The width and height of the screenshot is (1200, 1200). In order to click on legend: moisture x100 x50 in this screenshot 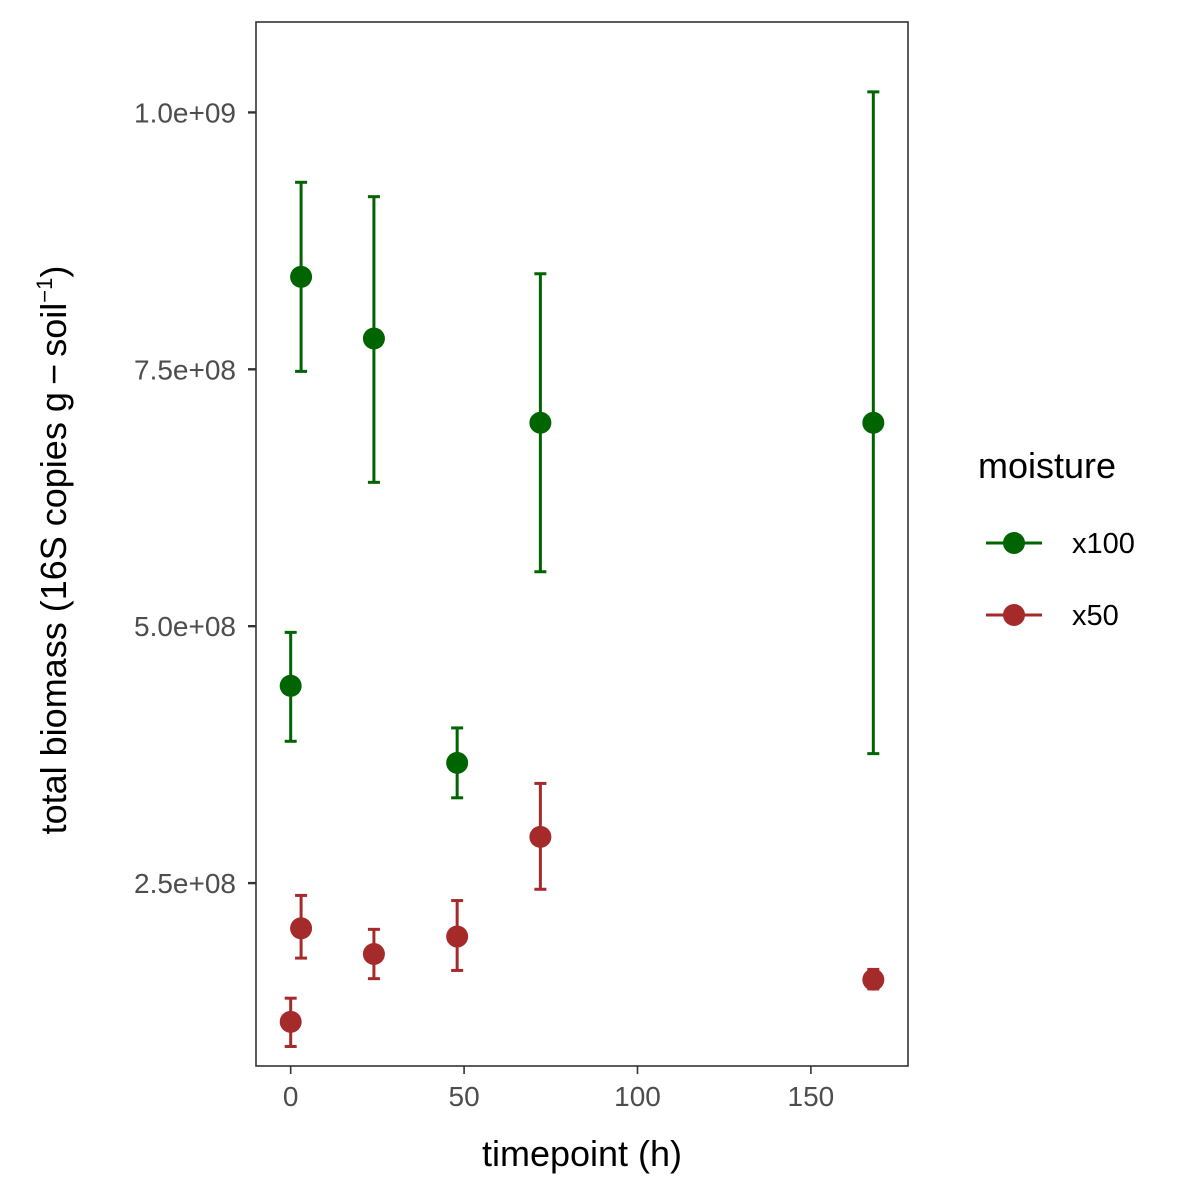, I will do `click(1056, 538)`.